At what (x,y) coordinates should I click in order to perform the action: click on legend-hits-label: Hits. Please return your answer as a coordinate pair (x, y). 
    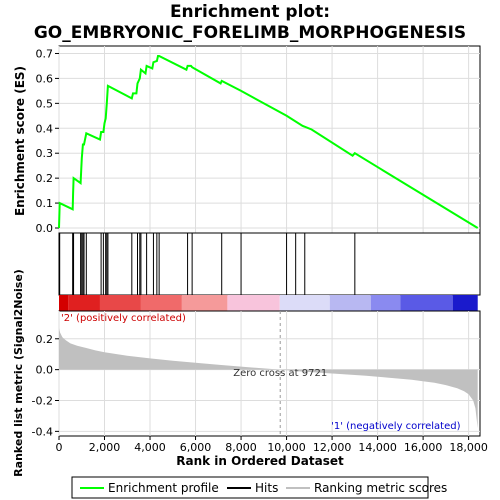
    Looking at the image, I should click on (266, 488).